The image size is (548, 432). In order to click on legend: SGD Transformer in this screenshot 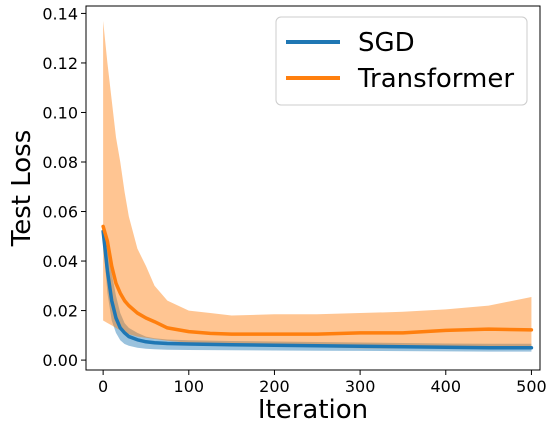, I will do `click(401, 61)`.